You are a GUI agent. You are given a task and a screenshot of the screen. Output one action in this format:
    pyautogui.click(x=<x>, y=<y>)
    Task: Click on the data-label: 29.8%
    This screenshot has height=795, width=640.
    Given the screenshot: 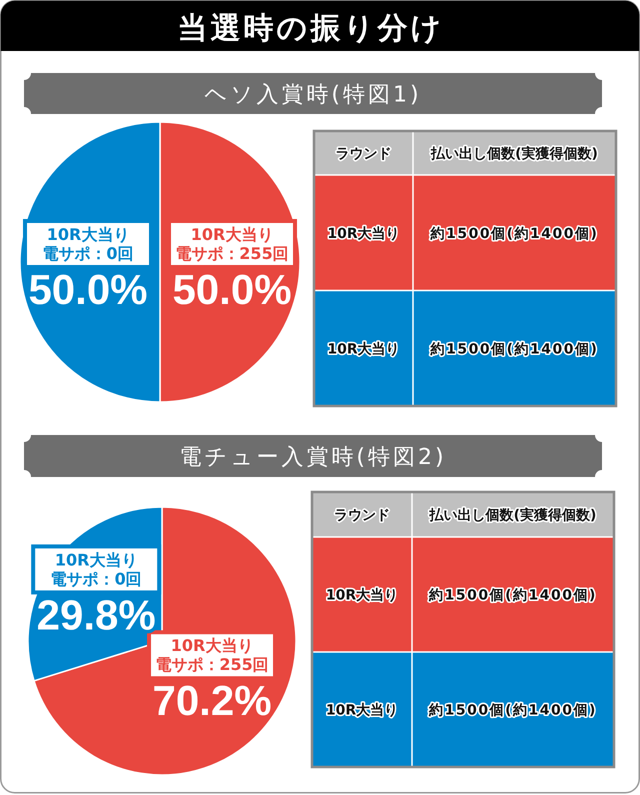 What is the action you would take?
    pyautogui.click(x=96, y=614)
    